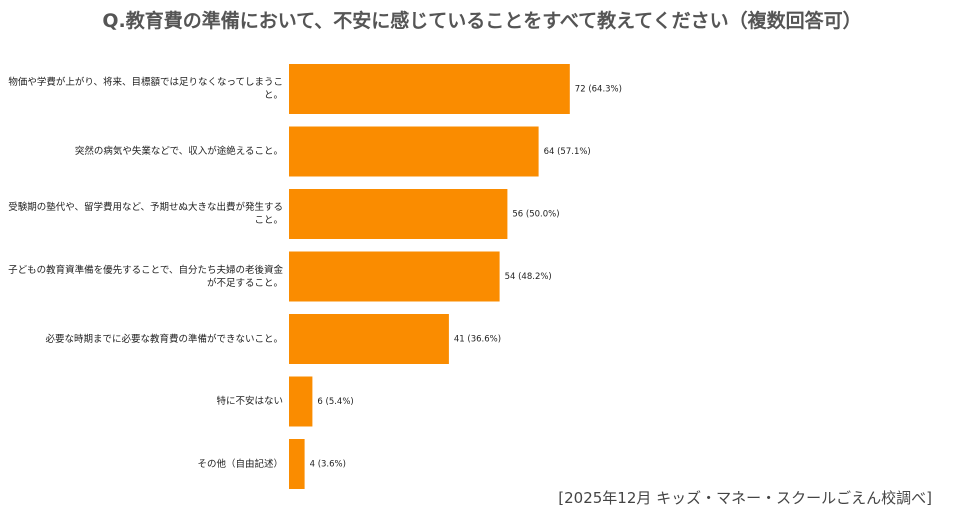 The height and width of the screenshot is (518, 964). What do you see at coordinates (477, 340) in the screenshot?
I see `value-label: 41 (36.6%)` at bounding box center [477, 340].